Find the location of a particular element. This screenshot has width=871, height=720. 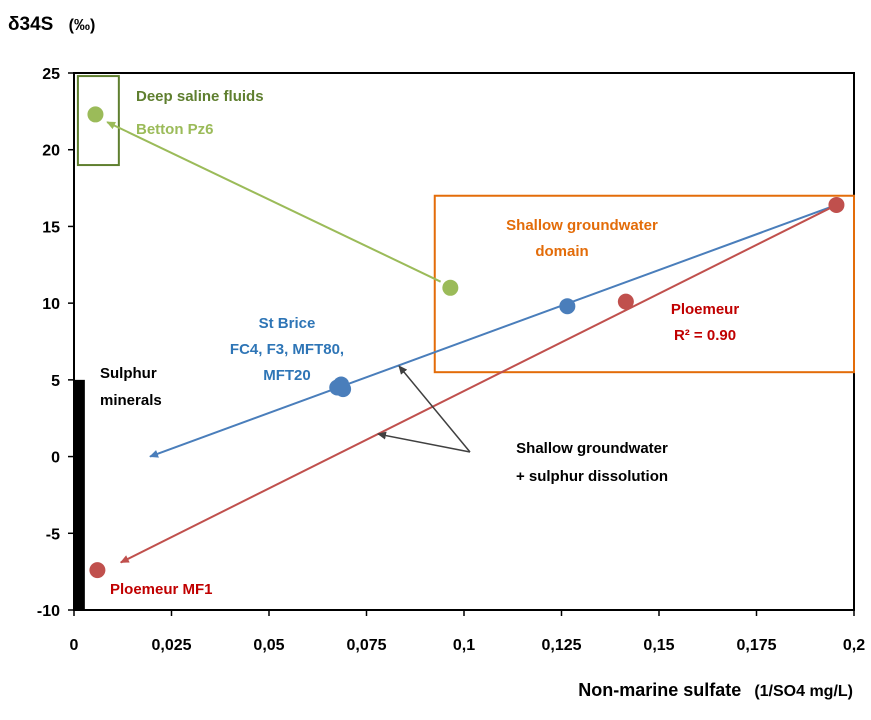

y-tick-label: -10 is located at coordinates (48, 611).